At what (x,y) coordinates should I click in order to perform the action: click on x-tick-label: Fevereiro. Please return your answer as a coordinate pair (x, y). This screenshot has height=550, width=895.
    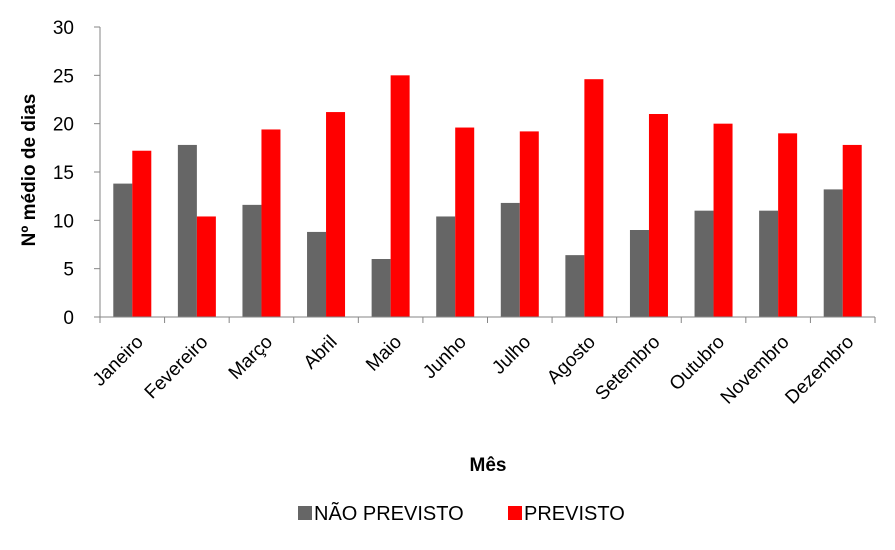
    Looking at the image, I should click on (177, 368).